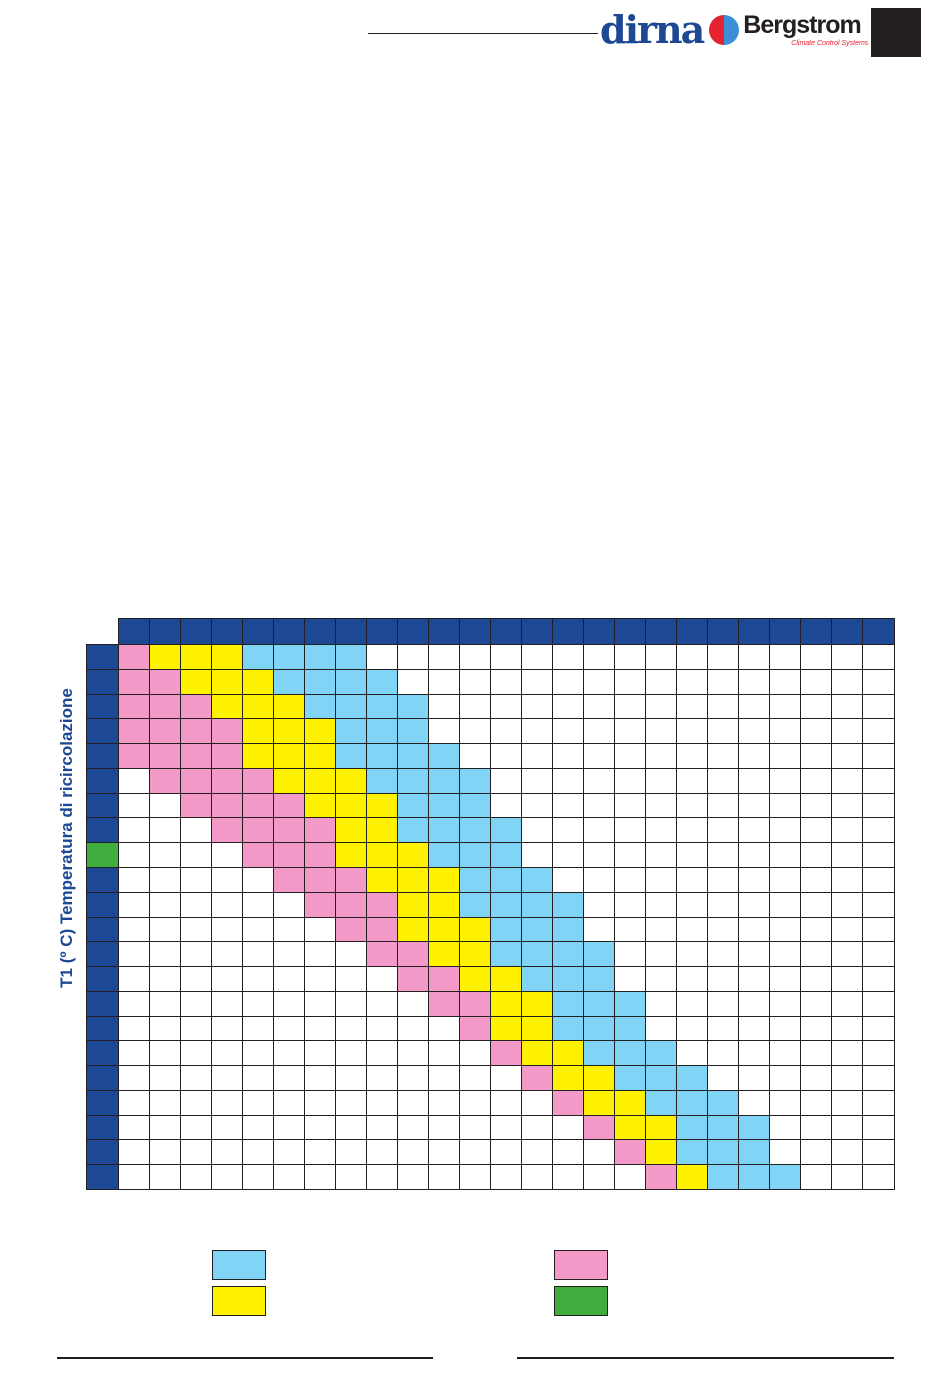 The width and height of the screenshot is (950, 1374). What do you see at coordinates (581, 1265) in the screenshot?
I see `legend-swatch-pink` at bounding box center [581, 1265].